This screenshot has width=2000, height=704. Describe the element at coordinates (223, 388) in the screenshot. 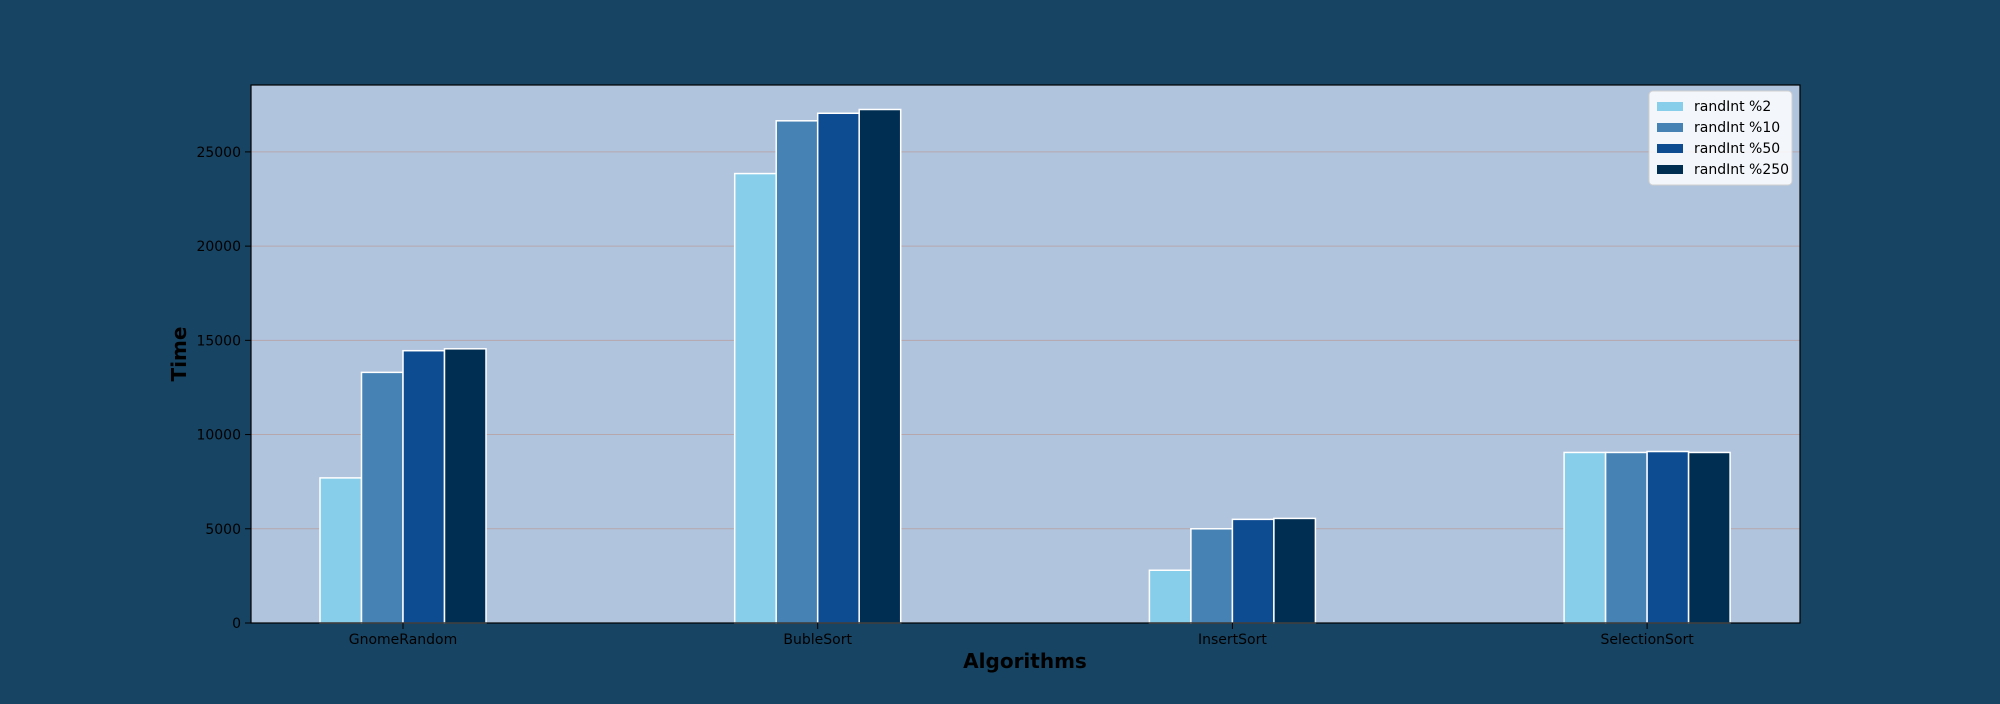

I see `y-axis: 0 5000 10000 15000 20000 25000` at that location.